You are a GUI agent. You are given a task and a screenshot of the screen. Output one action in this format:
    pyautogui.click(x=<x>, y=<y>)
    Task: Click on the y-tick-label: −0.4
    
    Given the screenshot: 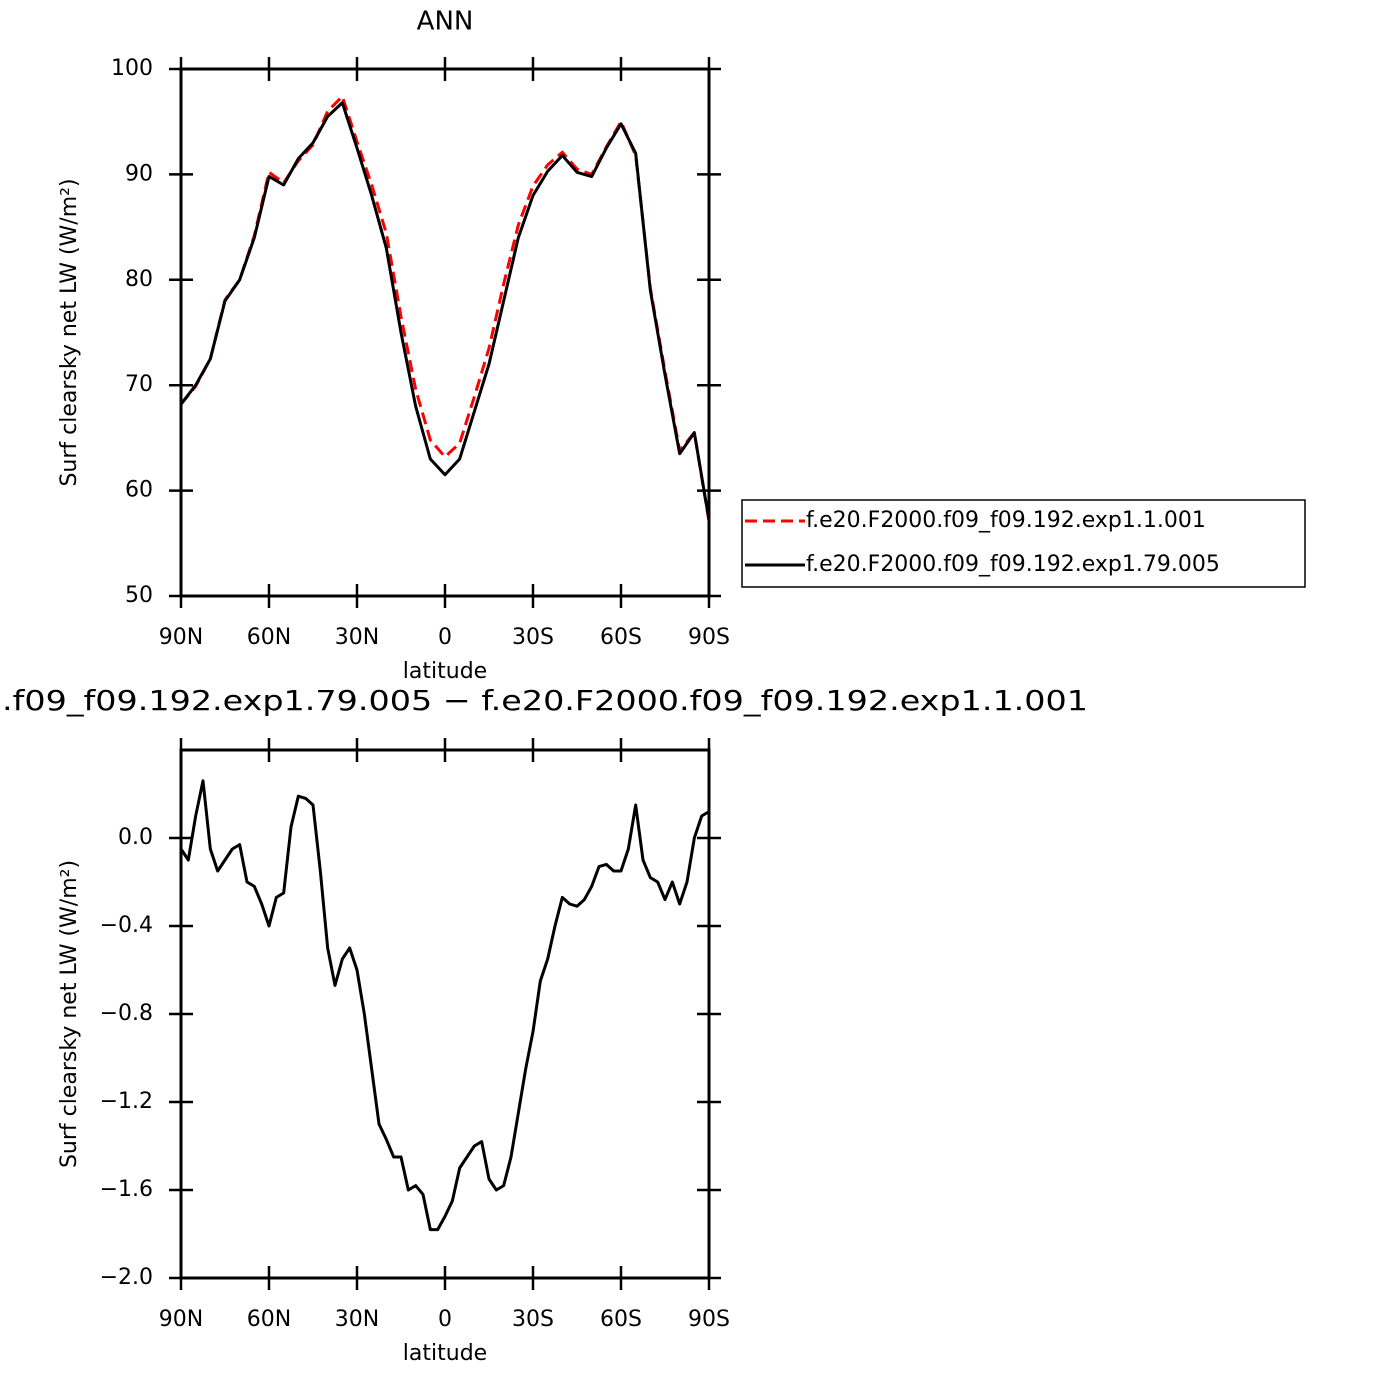 What is the action you would take?
    pyautogui.click(x=126, y=925)
    